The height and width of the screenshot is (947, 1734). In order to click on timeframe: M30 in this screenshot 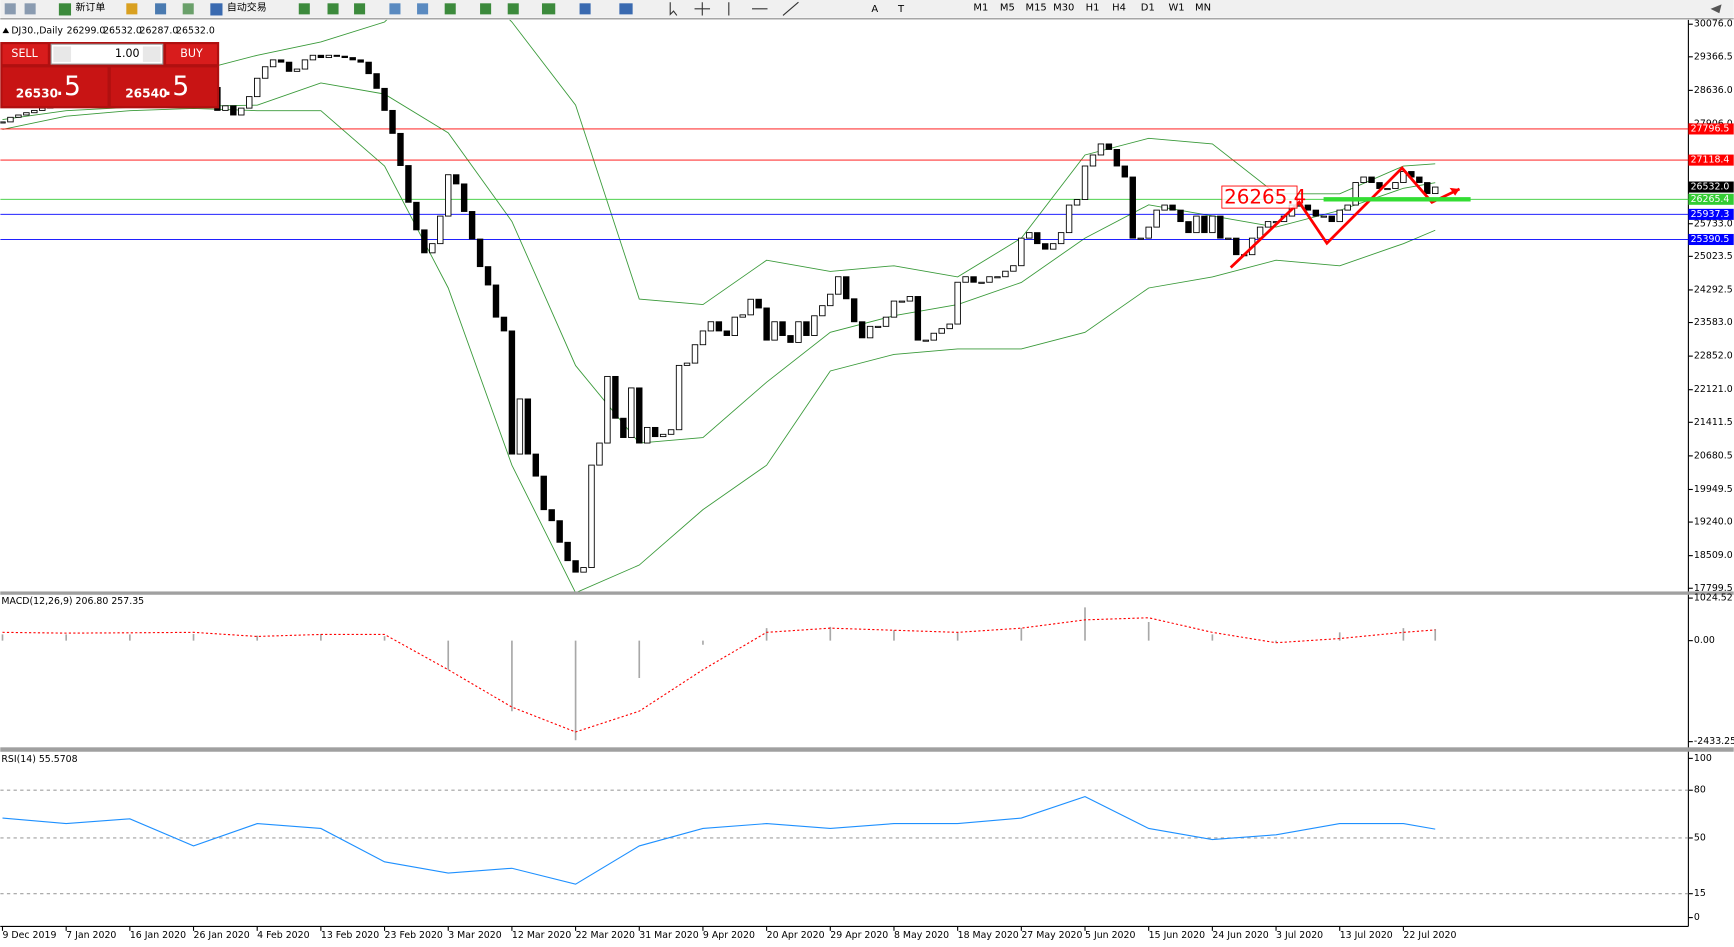, I will do `click(1063, 8)`.